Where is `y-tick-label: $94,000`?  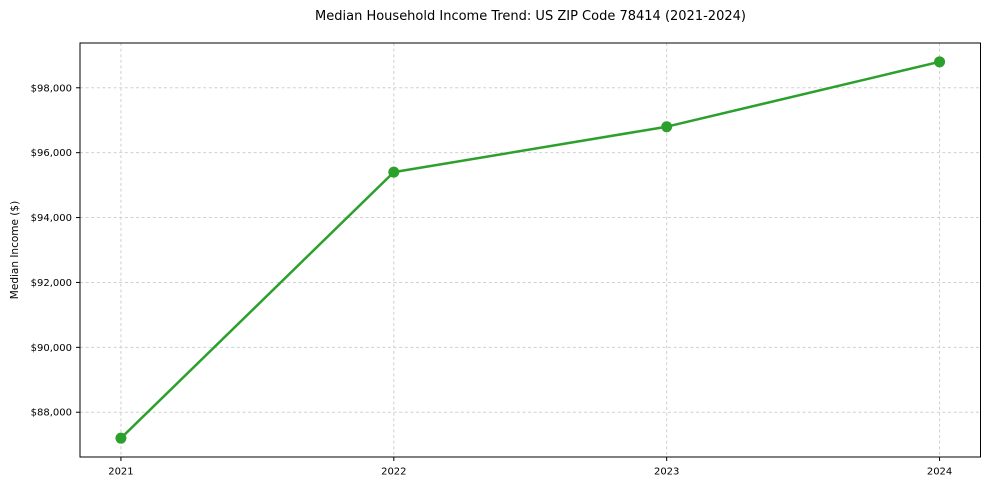
y-tick-label: $94,000 is located at coordinates (51, 218).